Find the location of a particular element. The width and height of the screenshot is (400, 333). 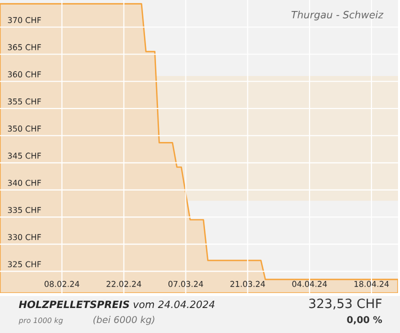

text: Thurgau - Schweiz is located at coordinates (338, 15).